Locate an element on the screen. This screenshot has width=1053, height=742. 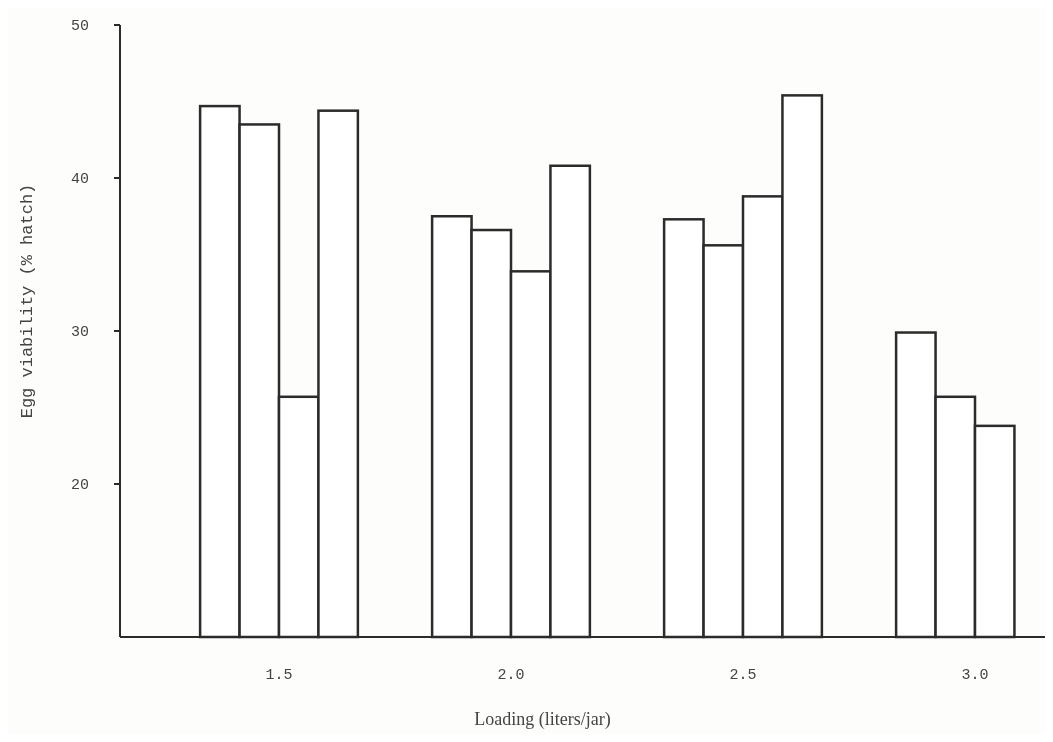
y-tick-label: 30 is located at coordinates (80, 333).